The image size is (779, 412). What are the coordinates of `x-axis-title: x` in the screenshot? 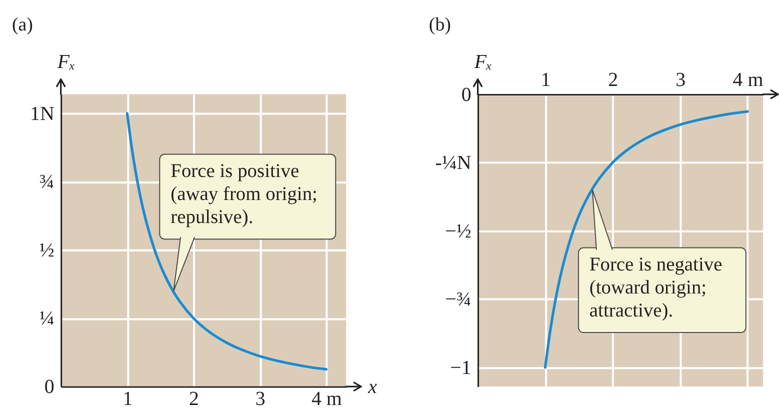 It's located at (372, 387).